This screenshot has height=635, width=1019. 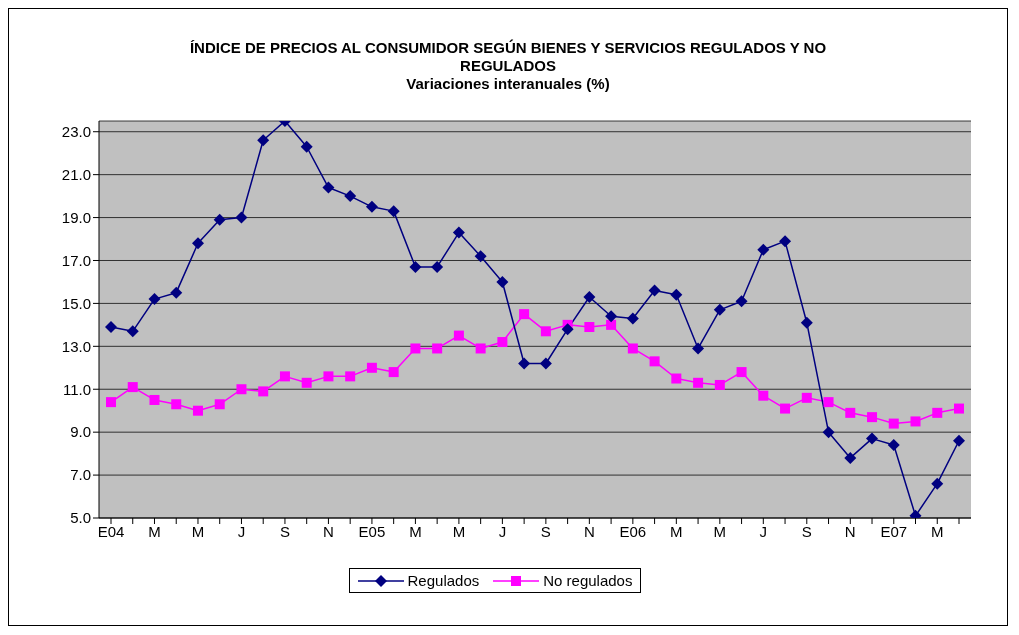 I want to click on y-tick-label: 21.0, so click(x=76, y=174).